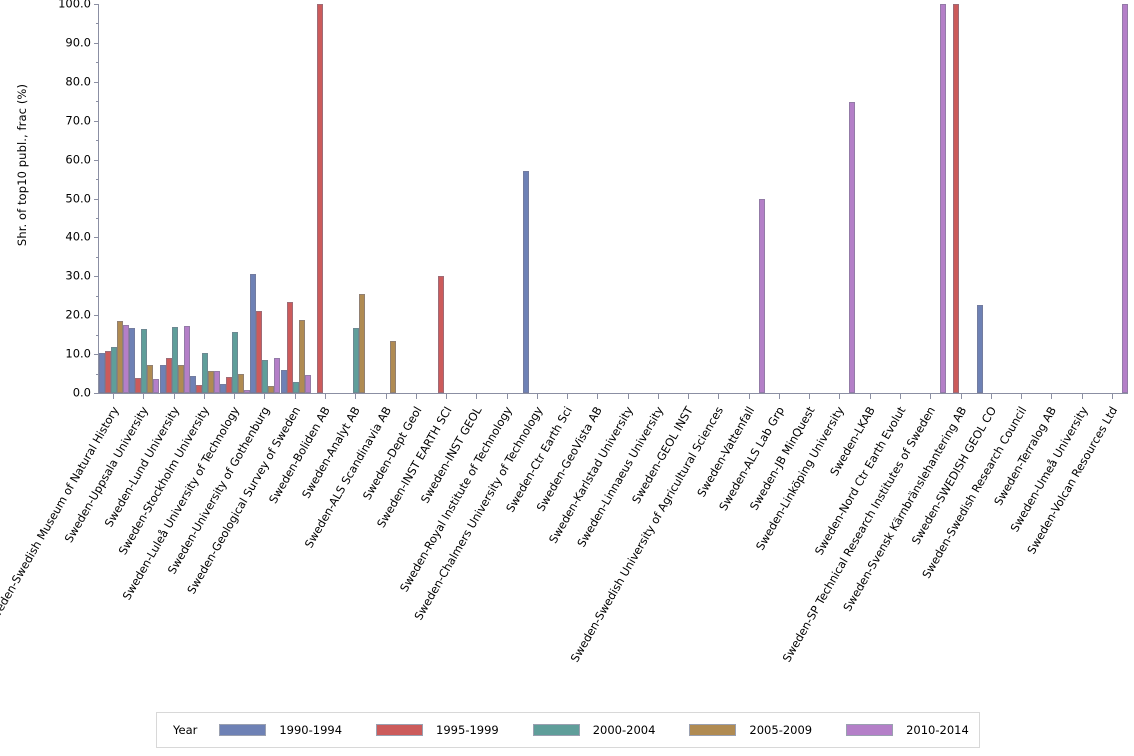 The width and height of the screenshot is (1134, 756). Describe the element at coordinates (860, 481) in the screenshot. I see `x-tick-label: Sweden-Nord Ctr Earth Evolut` at that location.